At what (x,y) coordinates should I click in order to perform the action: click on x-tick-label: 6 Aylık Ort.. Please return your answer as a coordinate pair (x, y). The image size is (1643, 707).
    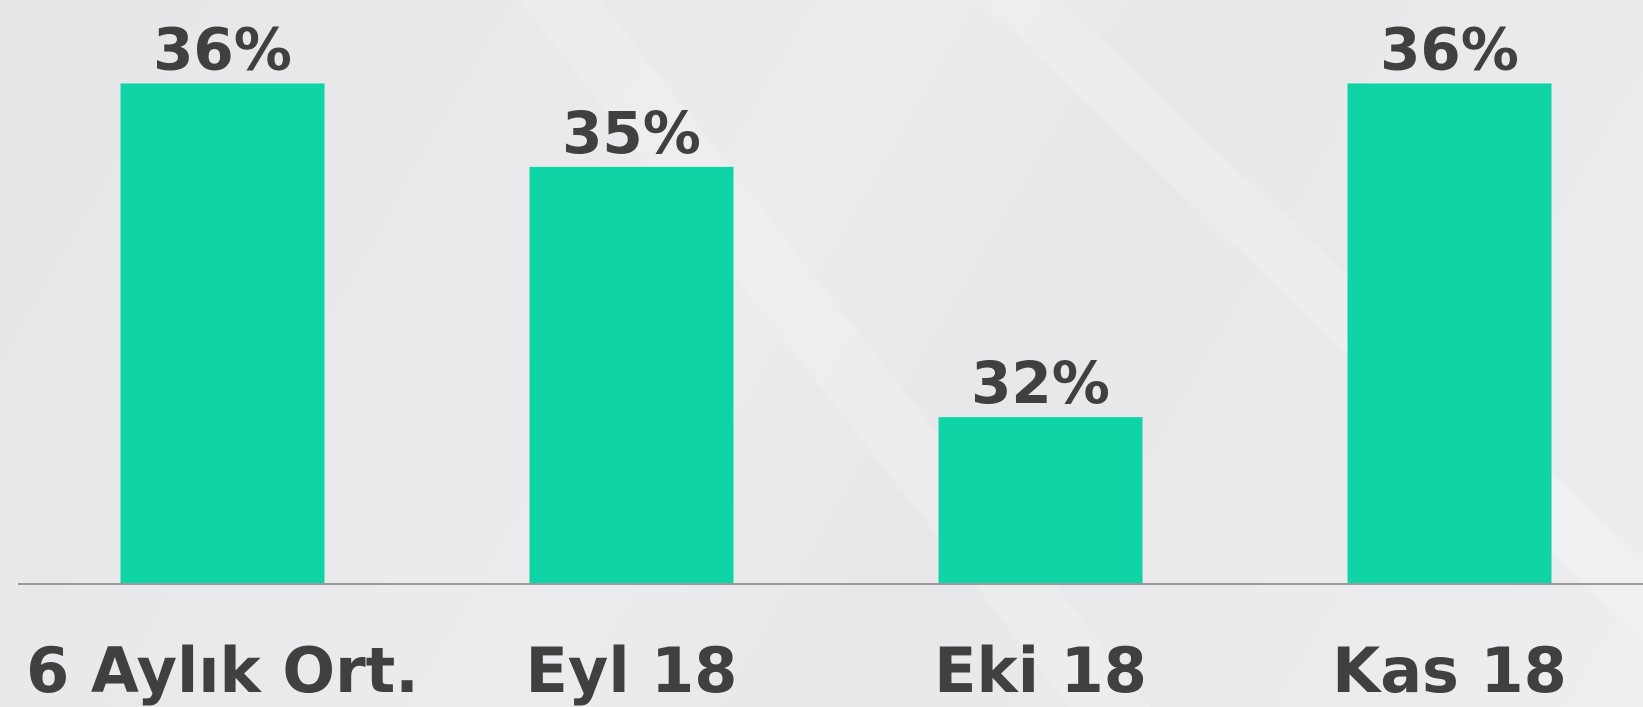
    Looking at the image, I should click on (222, 670).